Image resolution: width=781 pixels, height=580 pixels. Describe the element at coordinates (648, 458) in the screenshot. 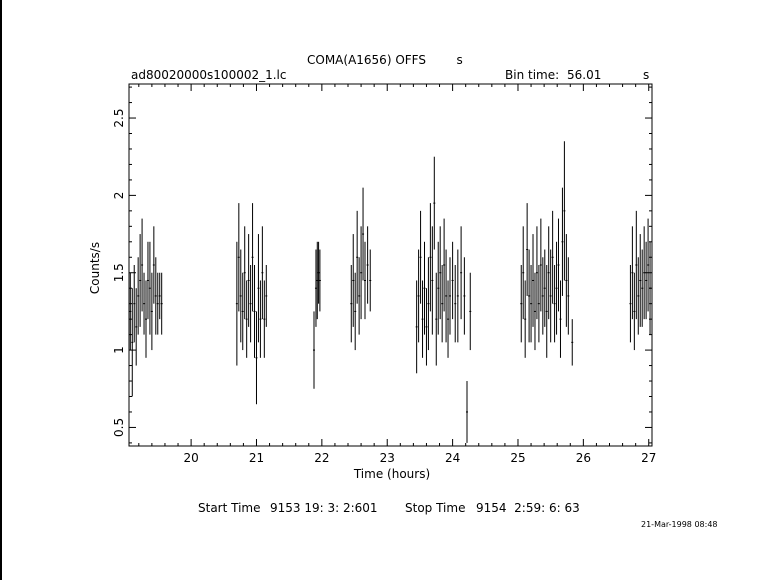

I see `x-tick-label: 27` at that location.